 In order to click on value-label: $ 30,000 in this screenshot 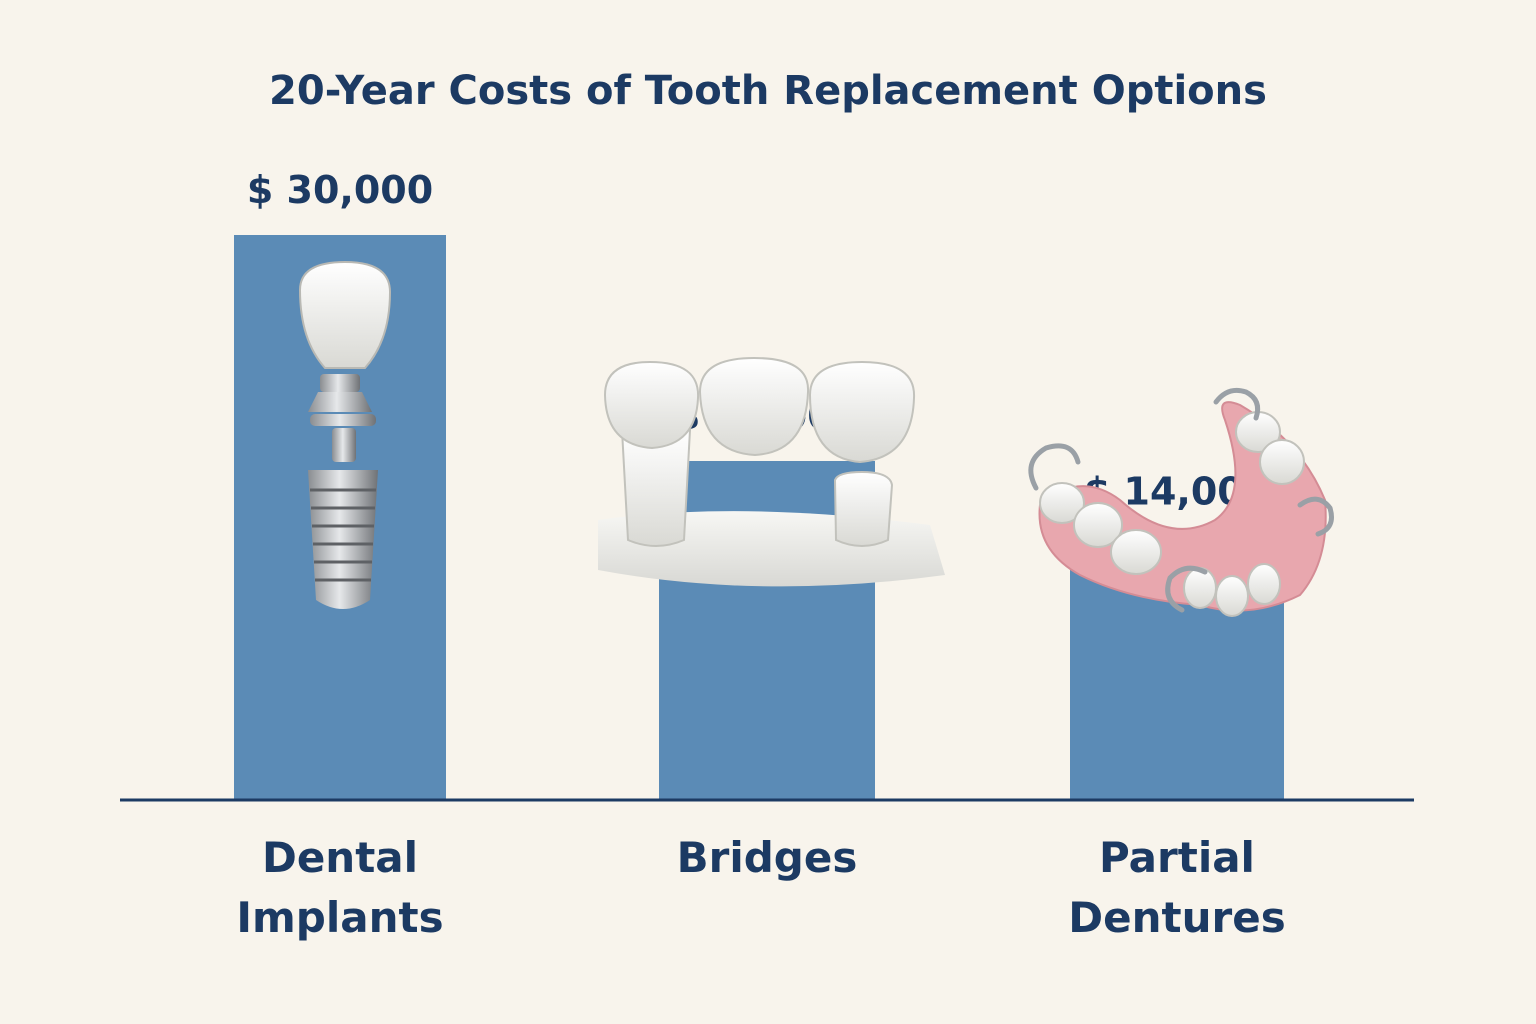, I will do `click(340, 190)`.